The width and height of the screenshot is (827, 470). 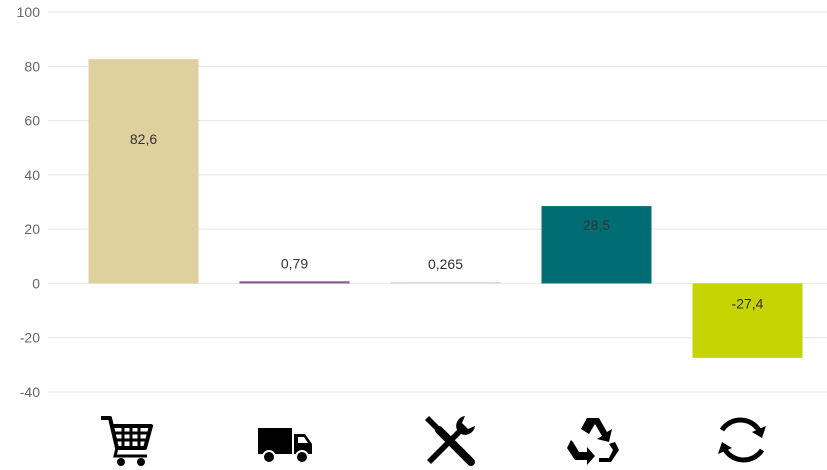 I want to click on shopping-cart-icon, so click(x=127, y=440).